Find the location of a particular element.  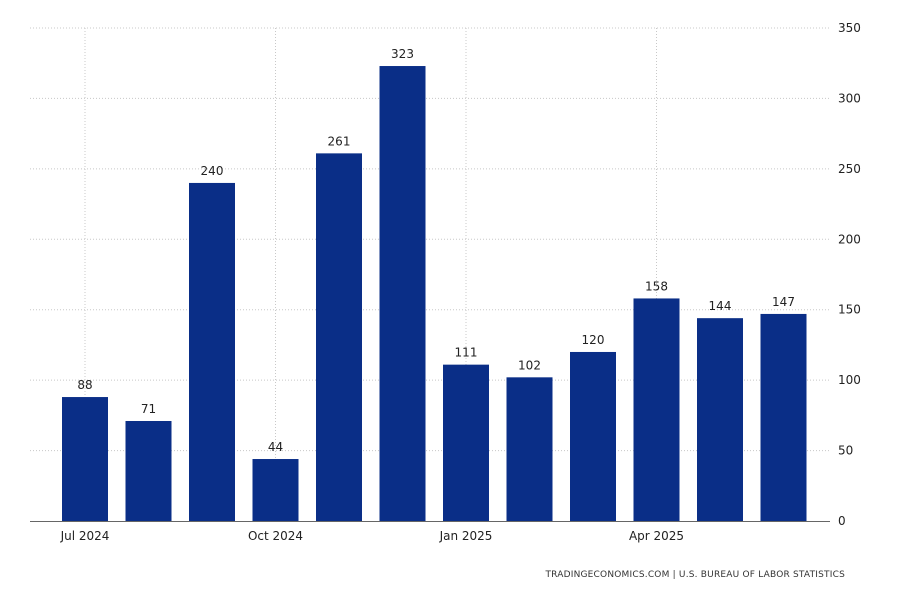

y-tick-label: 300 is located at coordinates (849, 98).